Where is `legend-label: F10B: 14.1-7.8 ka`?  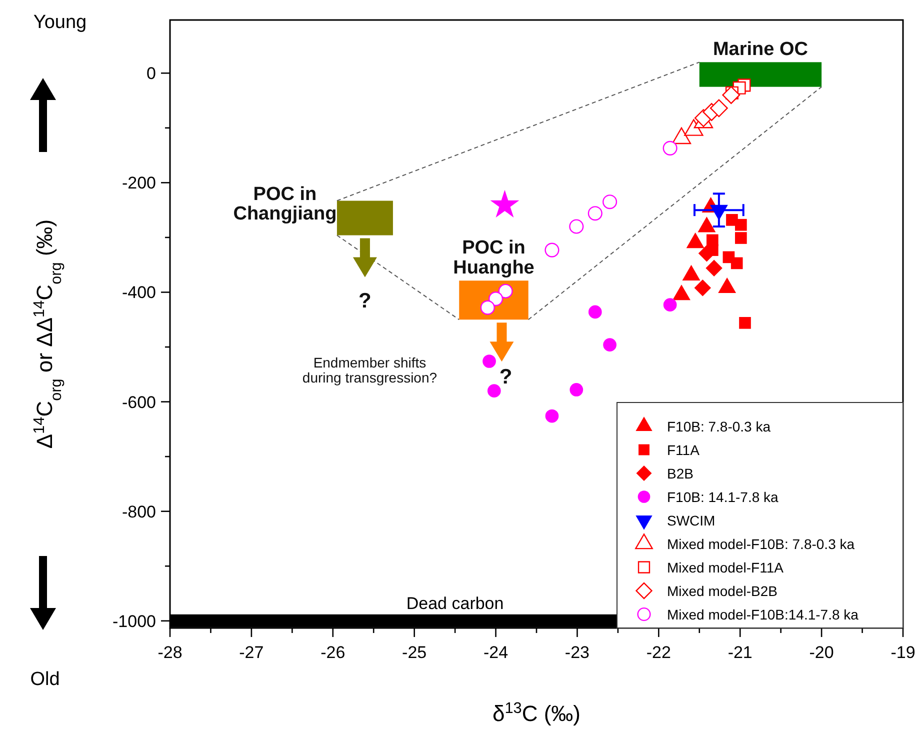 legend-label: F10B: 14.1-7.8 ka is located at coordinates (723, 496).